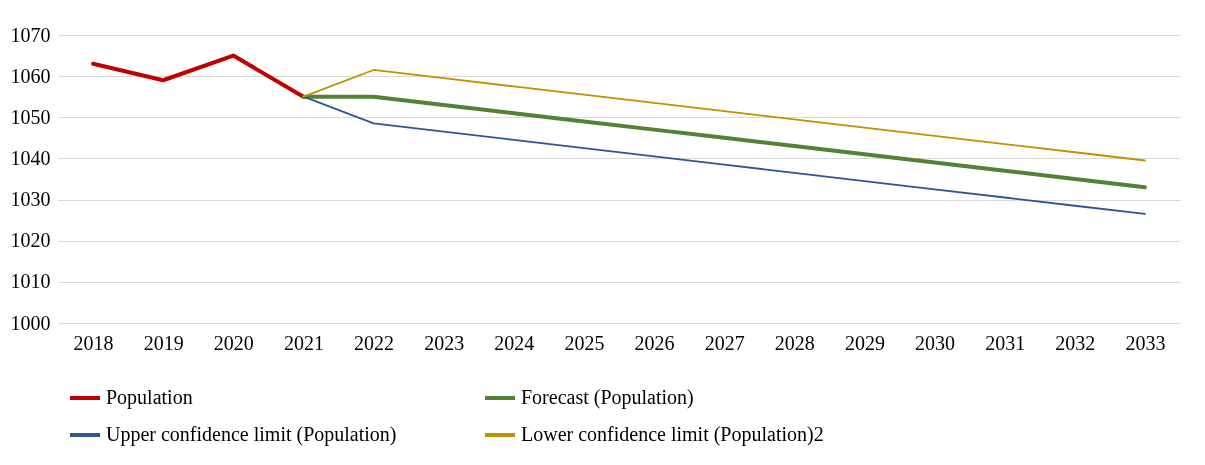 The width and height of the screenshot is (1205, 465). I want to click on x-tick-label: 2022, so click(374, 342).